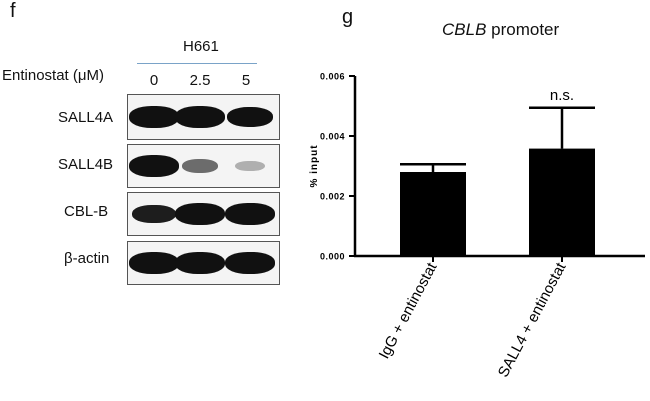 This screenshot has height=401, width=650. Describe the element at coordinates (197, 63) in the screenshot. I see `cell-line-line` at that location.